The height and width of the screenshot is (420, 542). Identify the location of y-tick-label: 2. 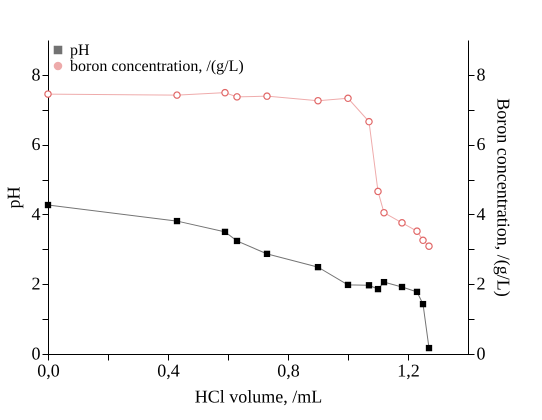
(36, 284).